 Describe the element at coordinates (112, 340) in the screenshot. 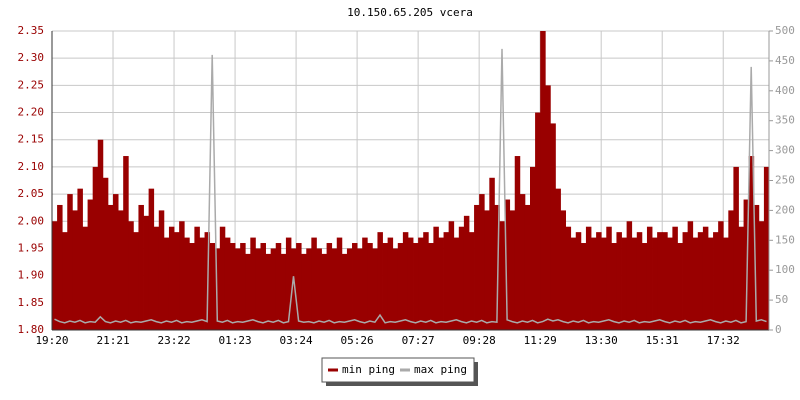

I see `x-tick-label: 21:21` at that location.